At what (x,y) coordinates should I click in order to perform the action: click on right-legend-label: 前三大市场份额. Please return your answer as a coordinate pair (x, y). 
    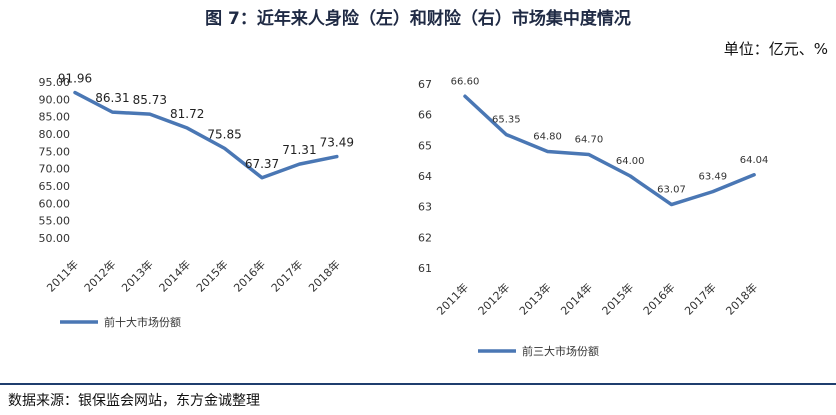
    Looking at the image, I should click on (560, 351).